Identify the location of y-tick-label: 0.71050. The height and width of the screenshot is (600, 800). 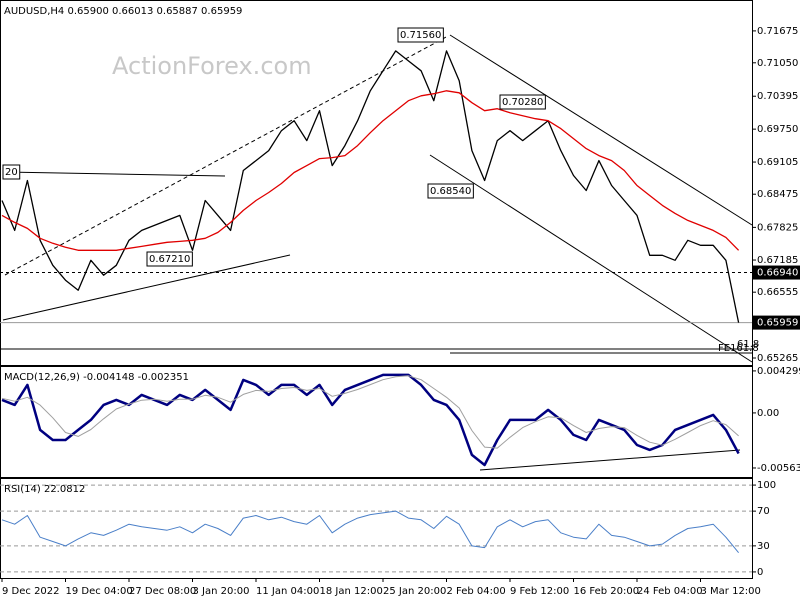
(777, 63).